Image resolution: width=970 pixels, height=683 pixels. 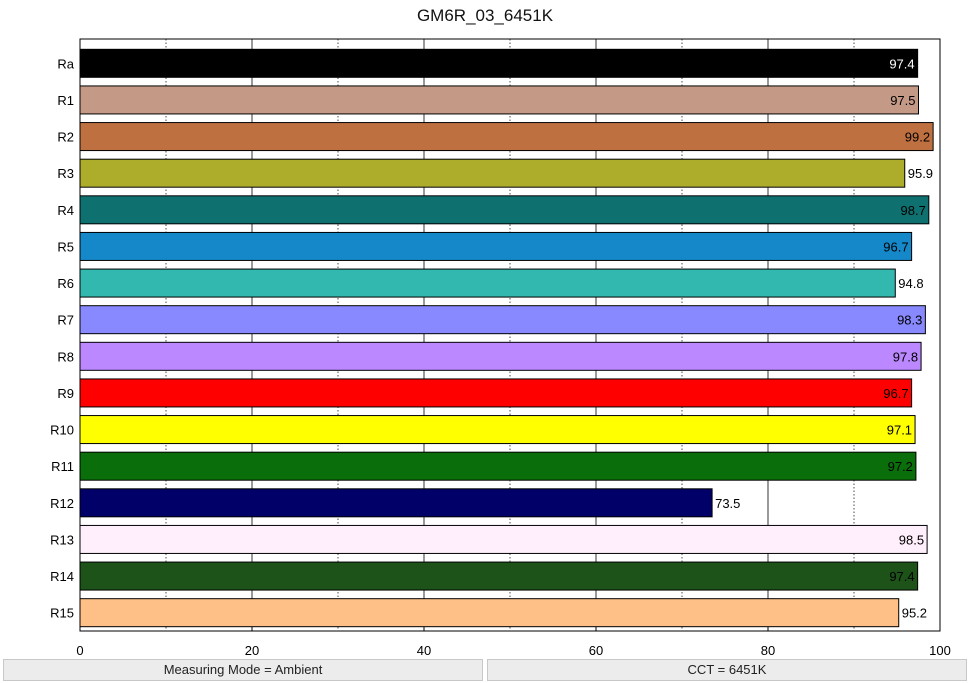 I want to click on value-label: 98.3, so click(x=909, y=320).